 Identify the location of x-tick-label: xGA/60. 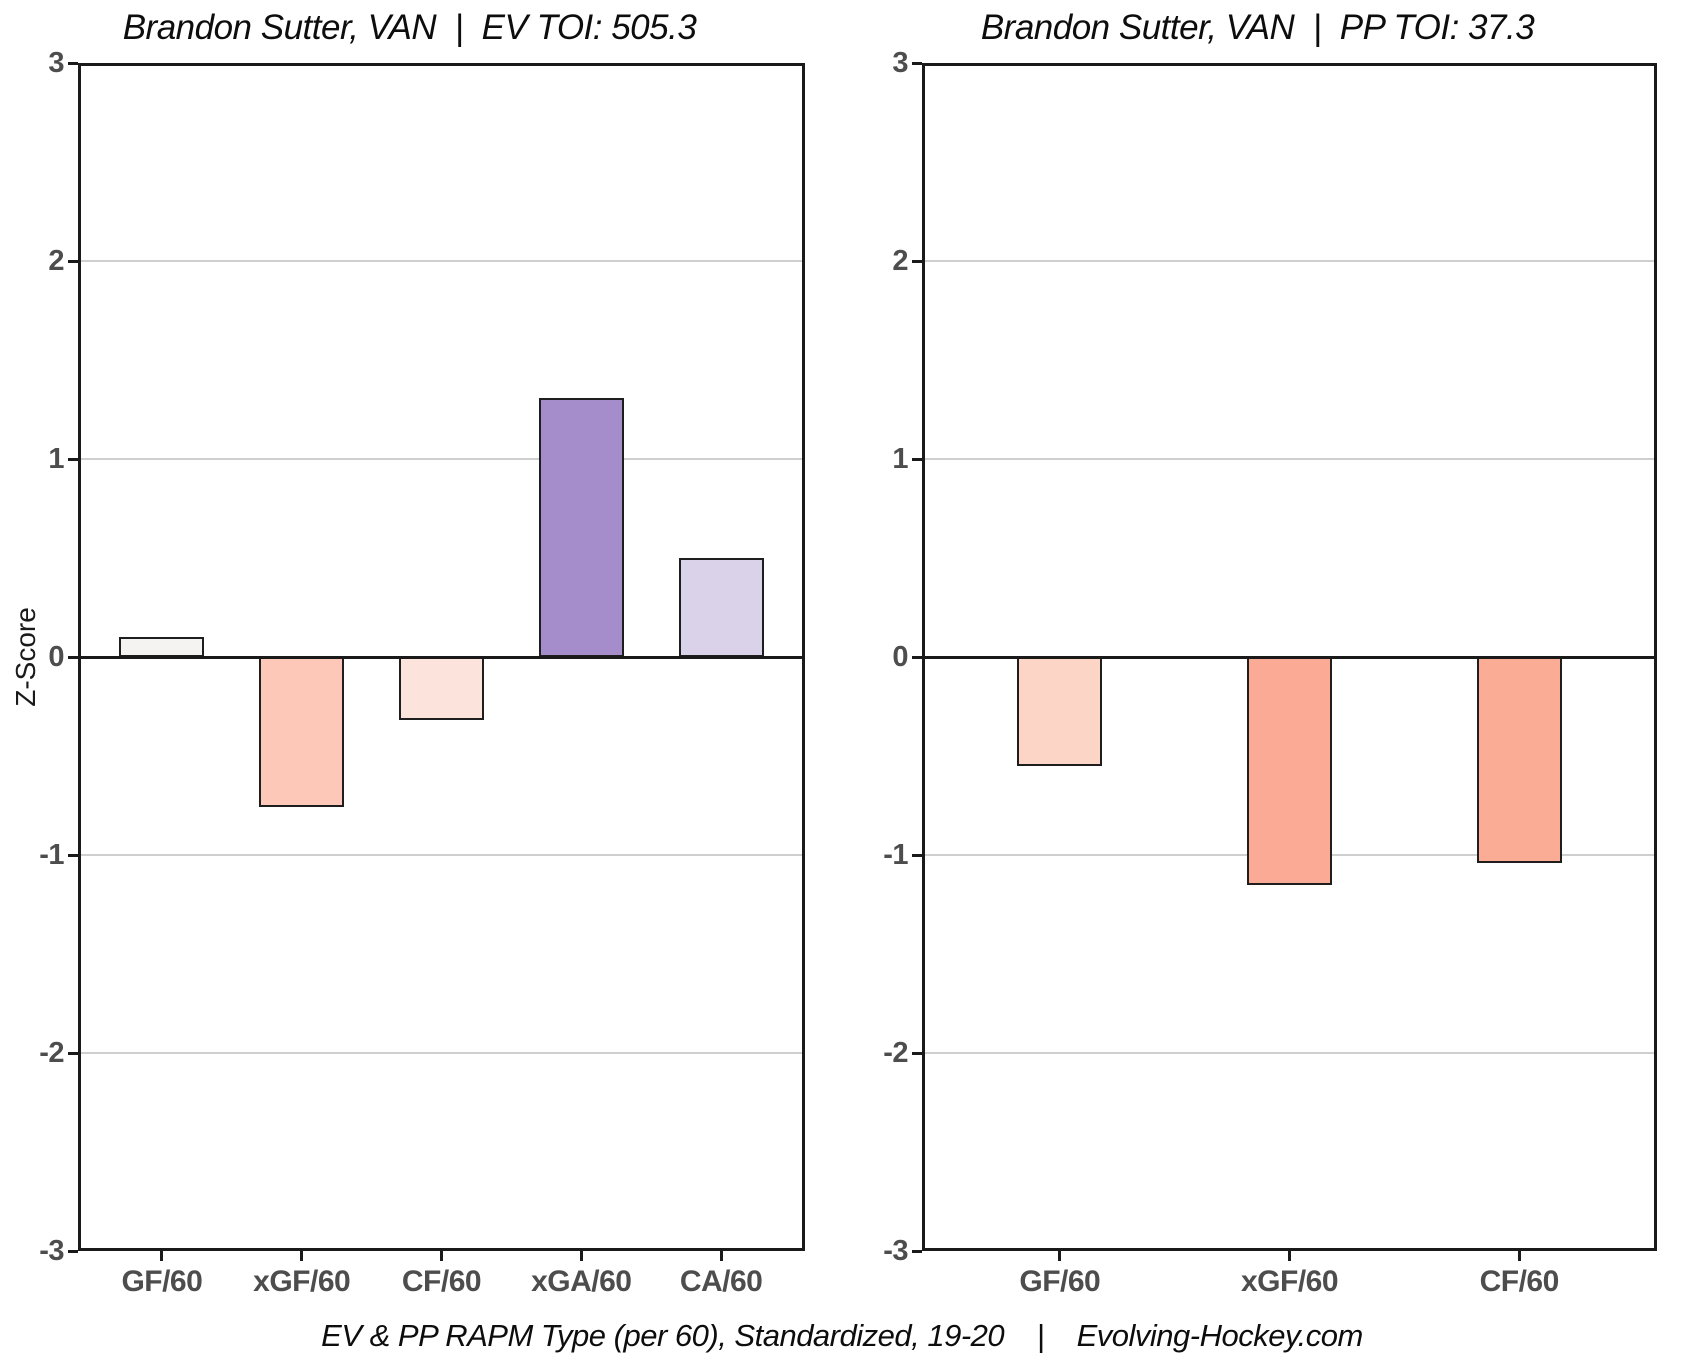
(581, 1281).